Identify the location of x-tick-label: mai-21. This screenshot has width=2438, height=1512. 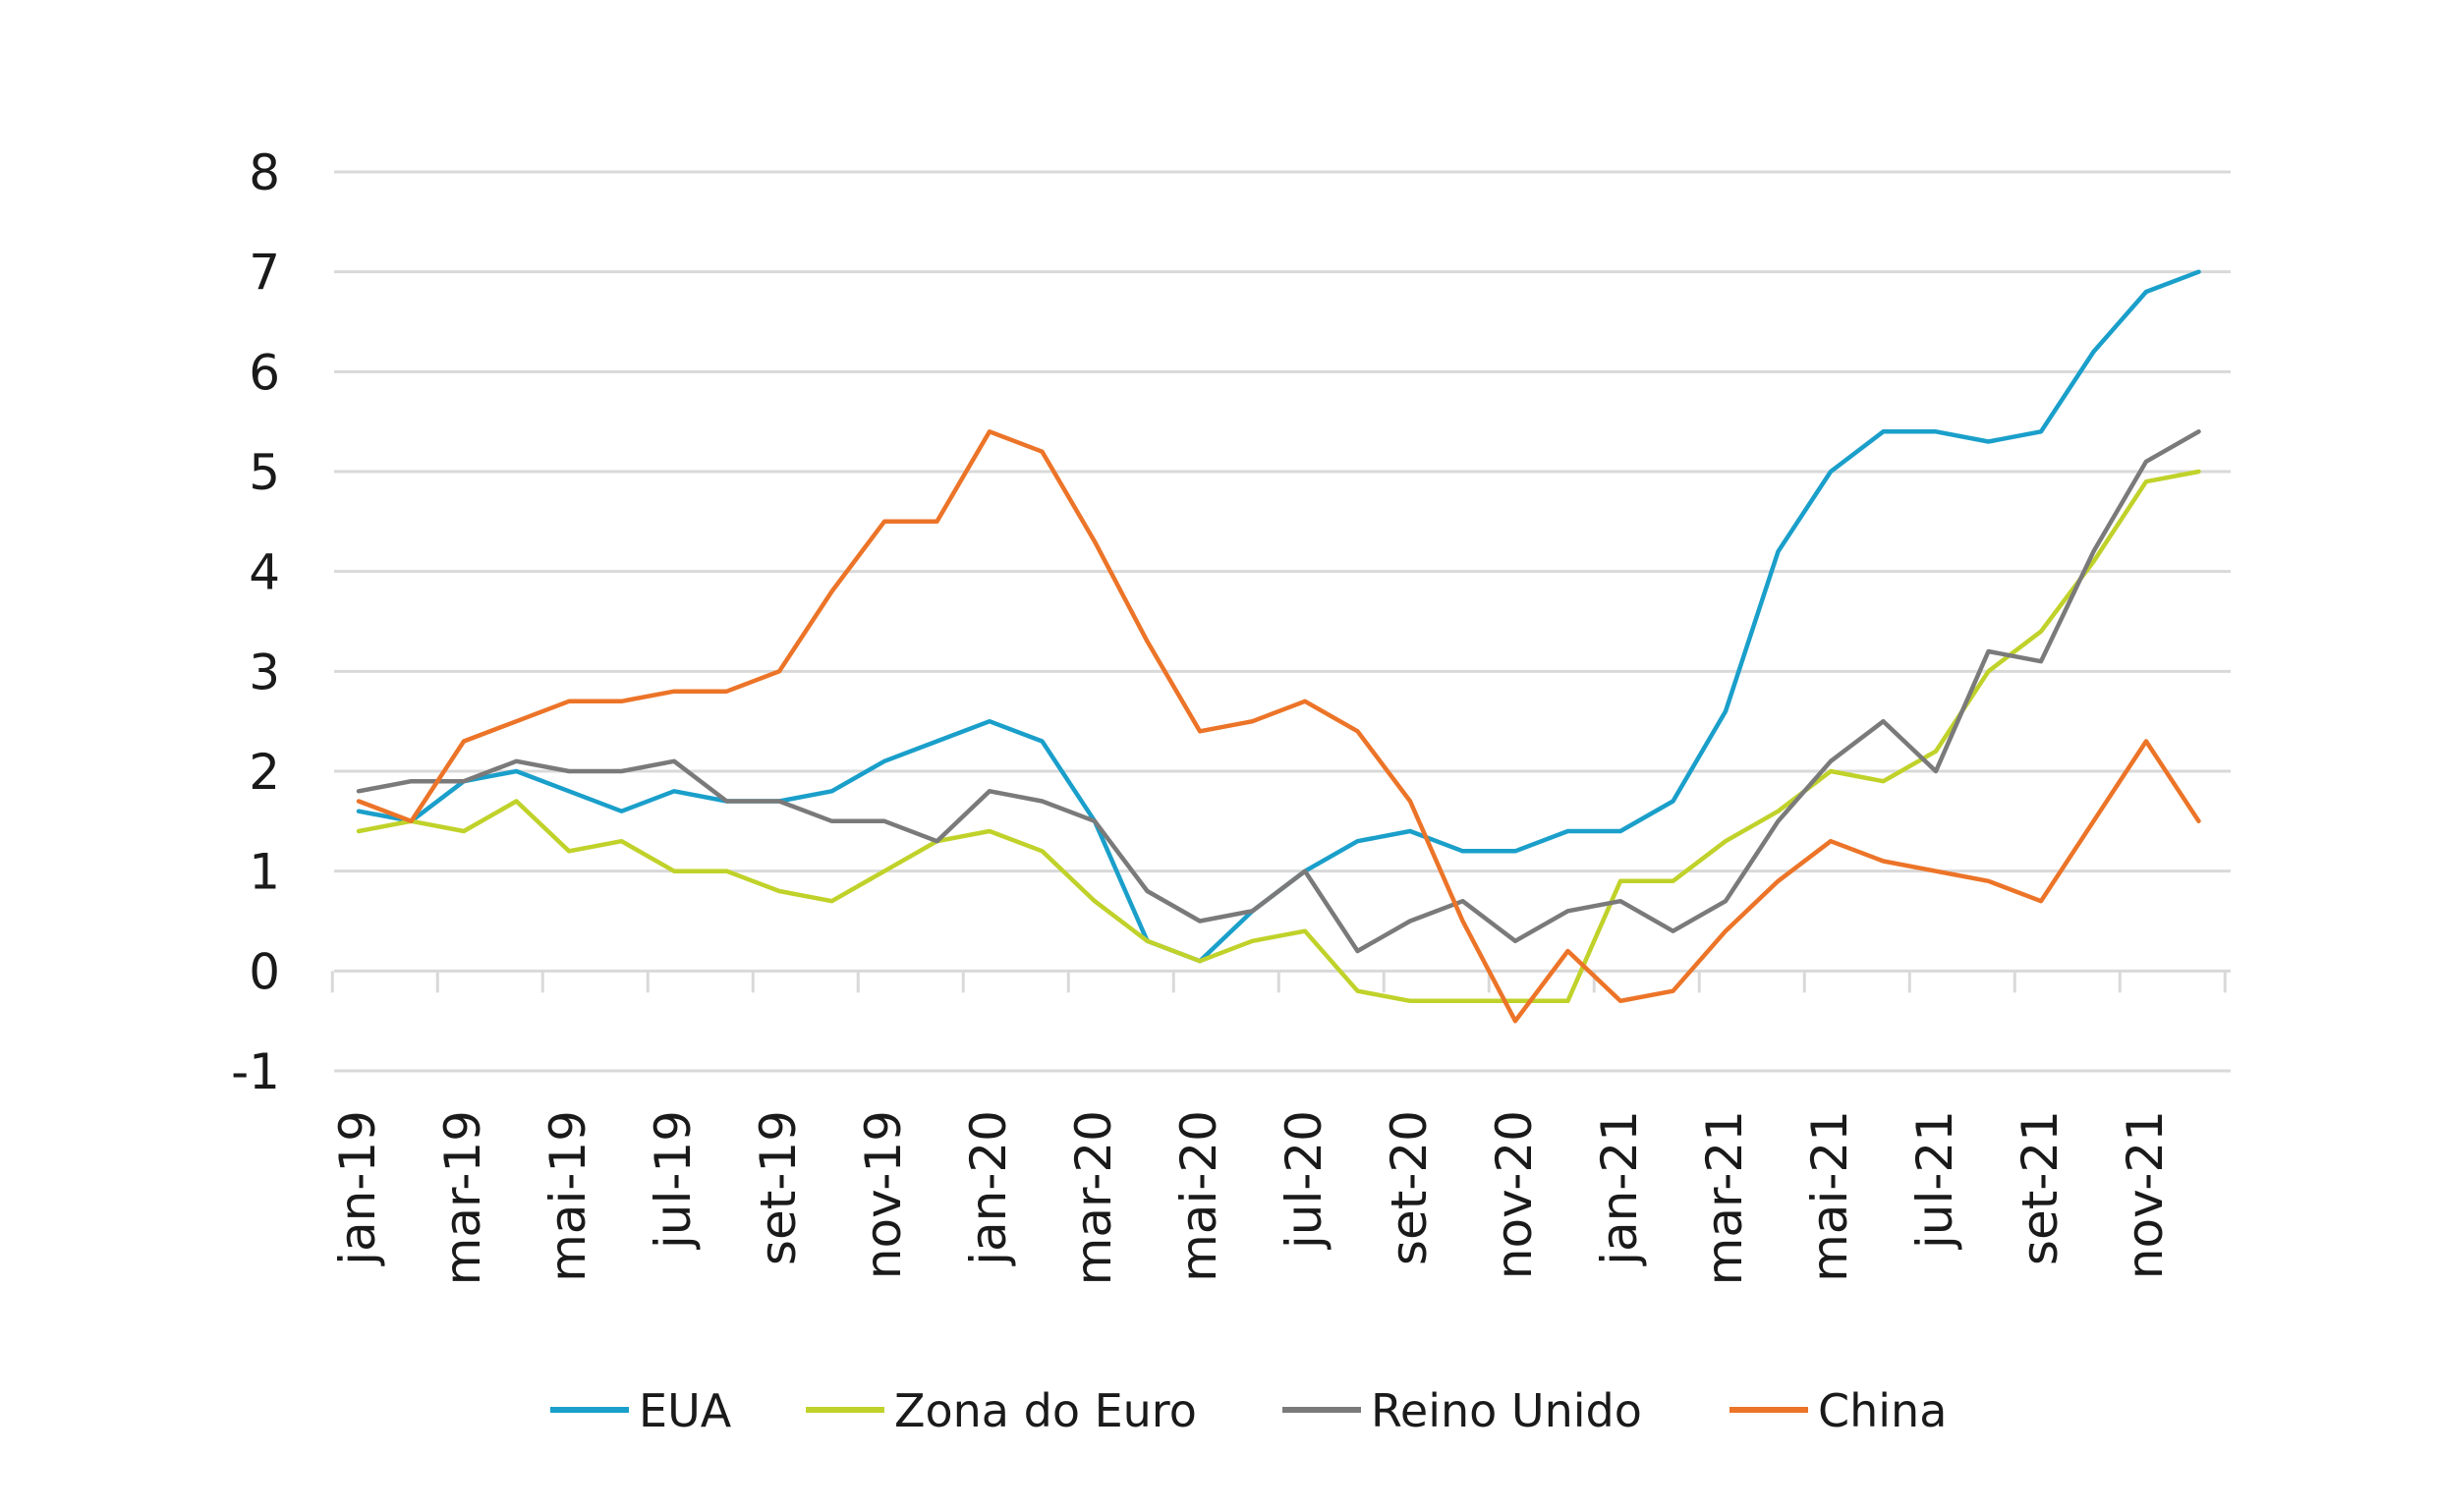
(1829, 1196).